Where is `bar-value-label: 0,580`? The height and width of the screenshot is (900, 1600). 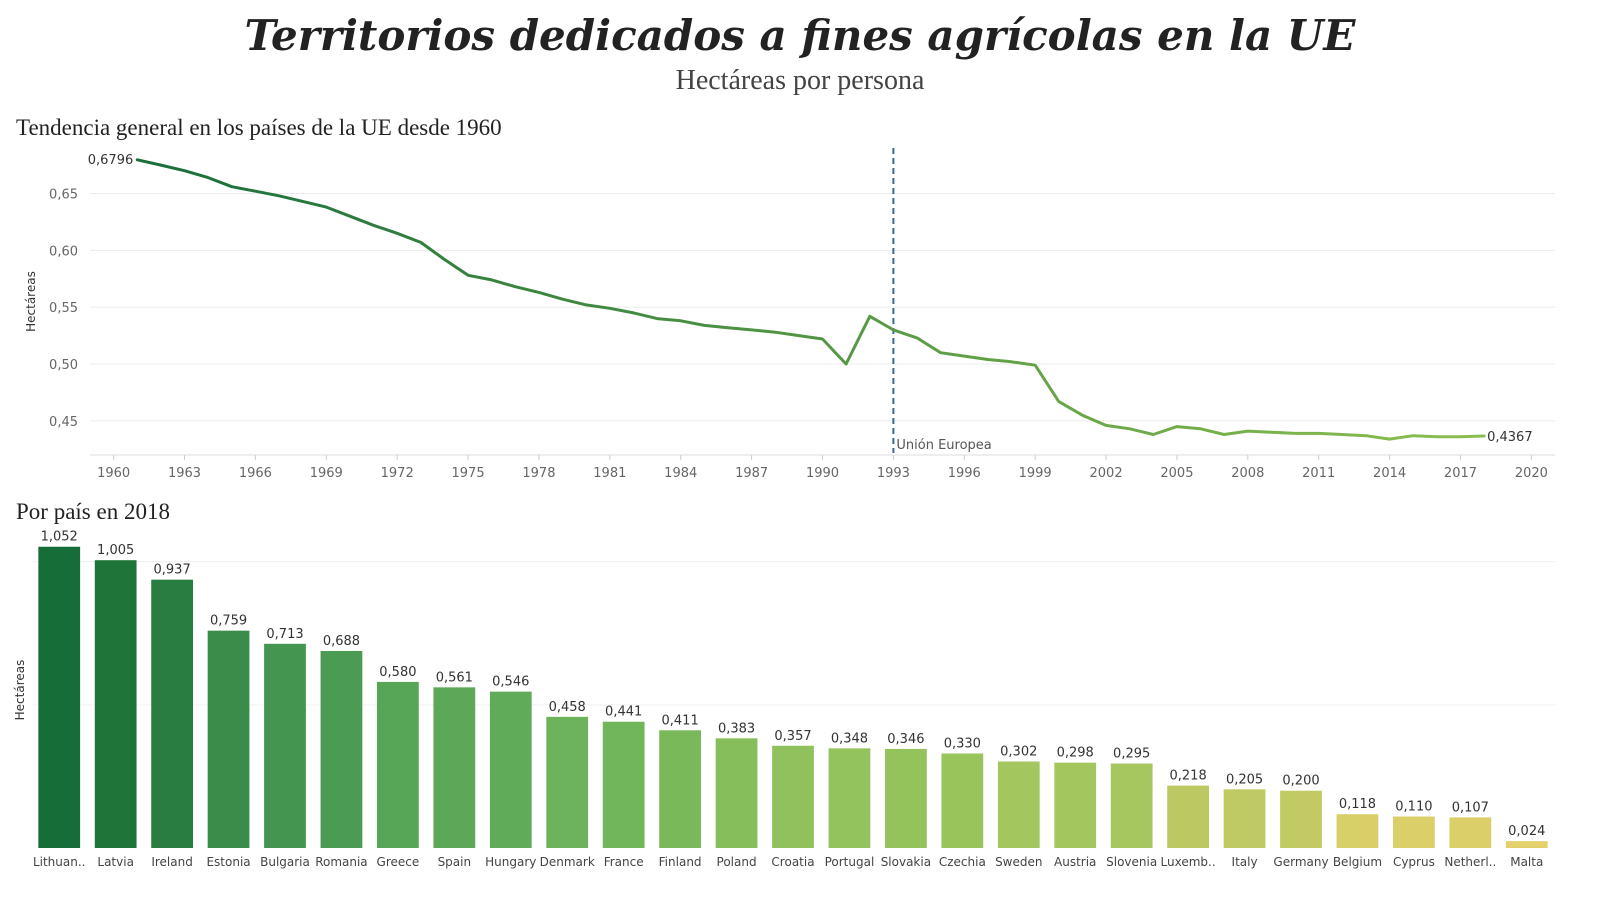
bar-value-label: 0,580 is located at coordinates (397, 672).